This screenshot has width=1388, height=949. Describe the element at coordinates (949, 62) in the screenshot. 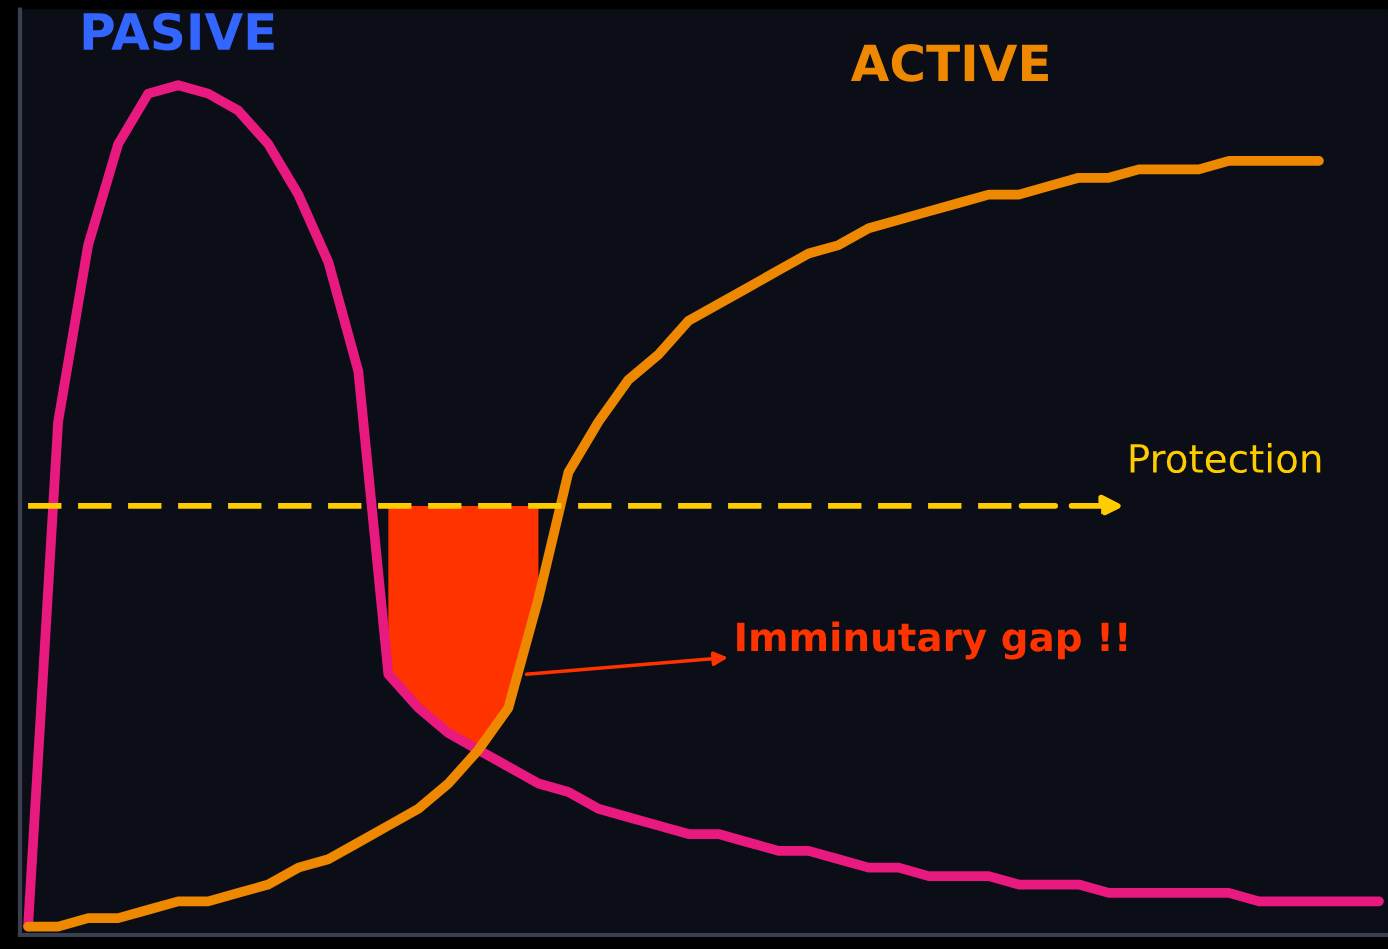

I see `text: ACTIVE` at that location.